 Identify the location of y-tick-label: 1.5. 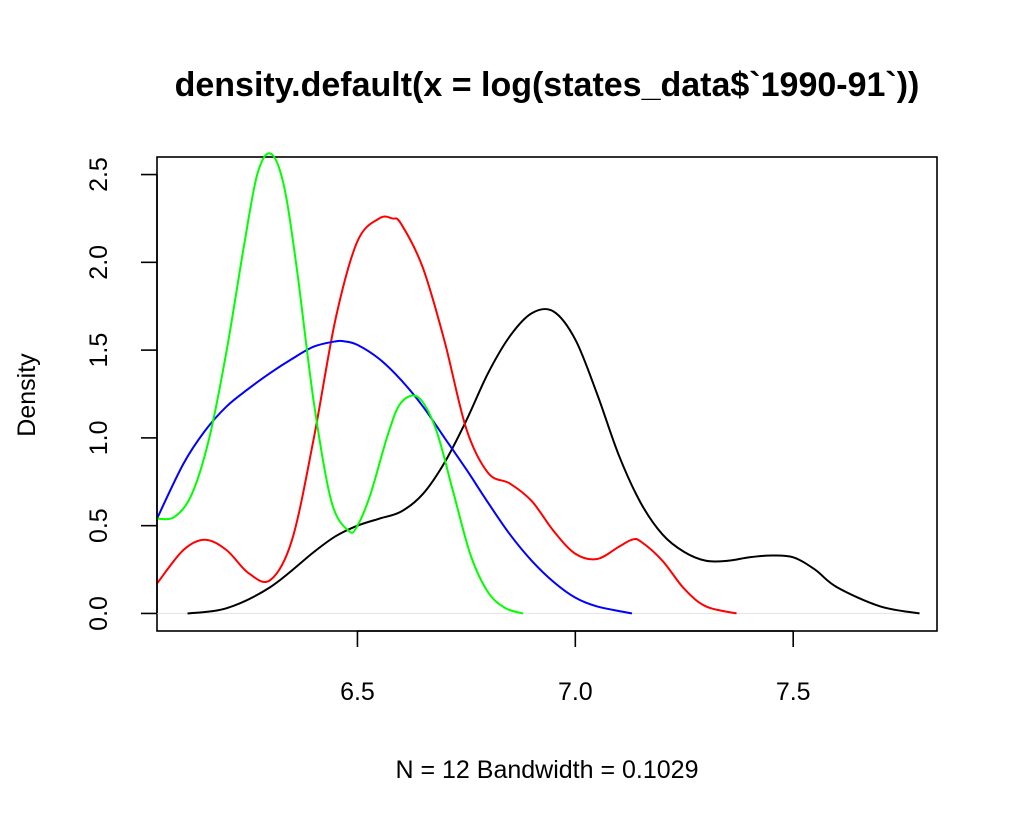
(99, 350).